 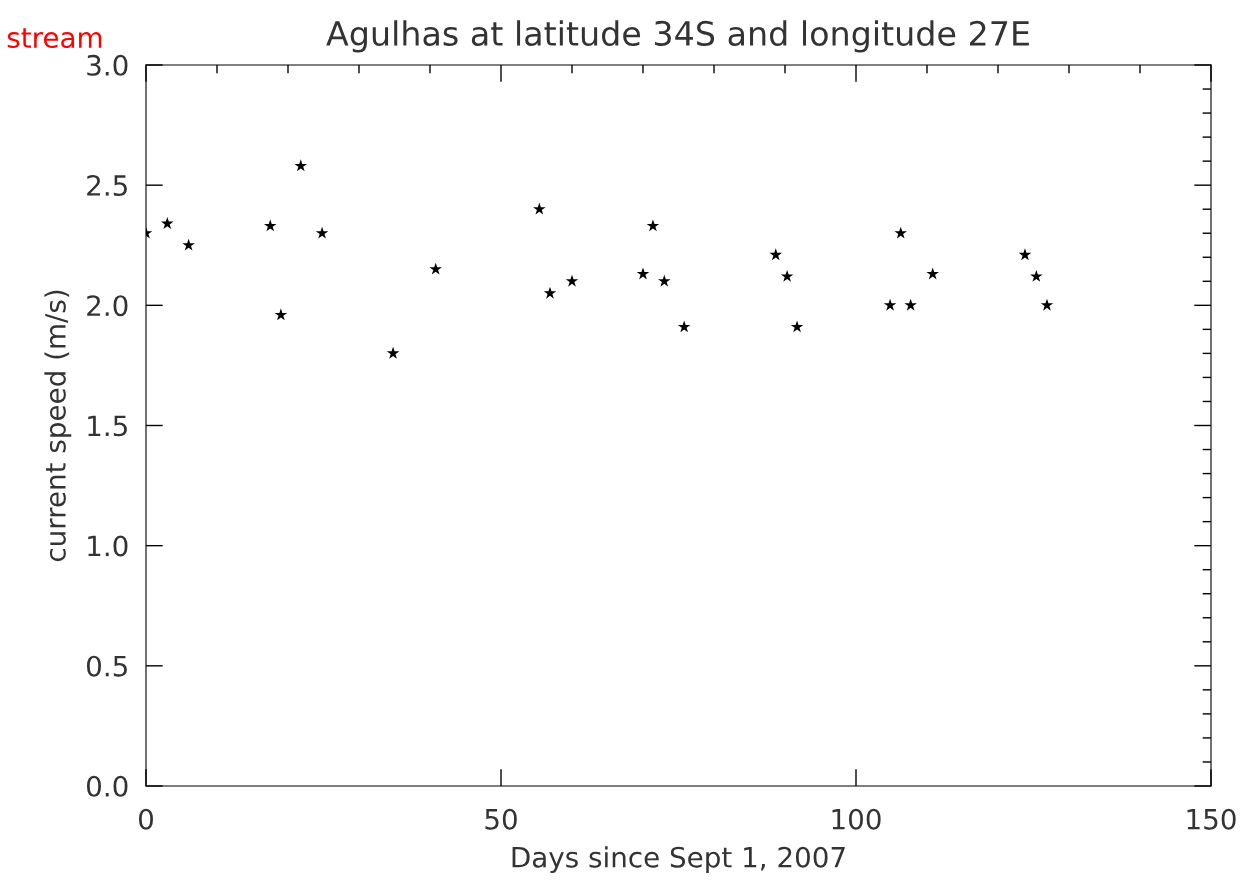 What do you see at coordinates (106, 666) in the screenshot?
I see `y-tick-label: 0.5` at bounding box center [106, 666].